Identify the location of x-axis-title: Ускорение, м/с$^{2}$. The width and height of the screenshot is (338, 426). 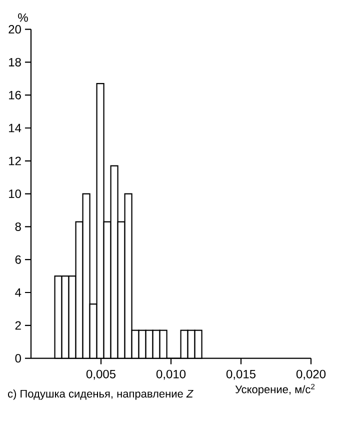
(275, 390).